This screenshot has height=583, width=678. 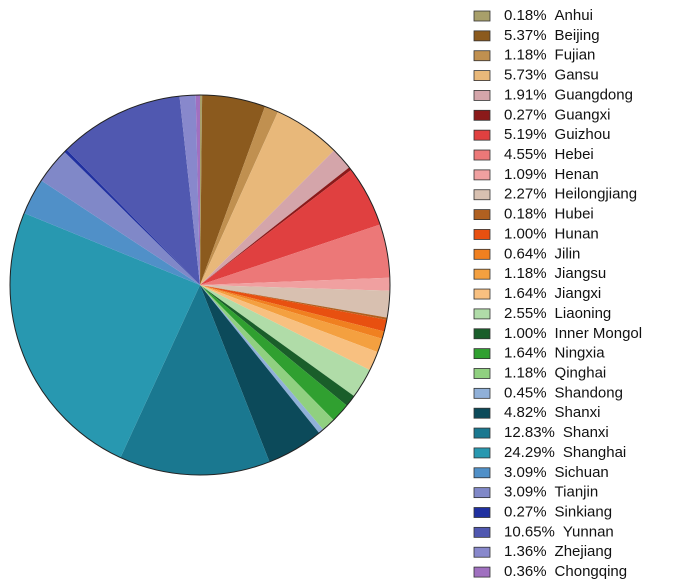 I want to click on legend-name: Shanghai, so click(x=594, y=452).